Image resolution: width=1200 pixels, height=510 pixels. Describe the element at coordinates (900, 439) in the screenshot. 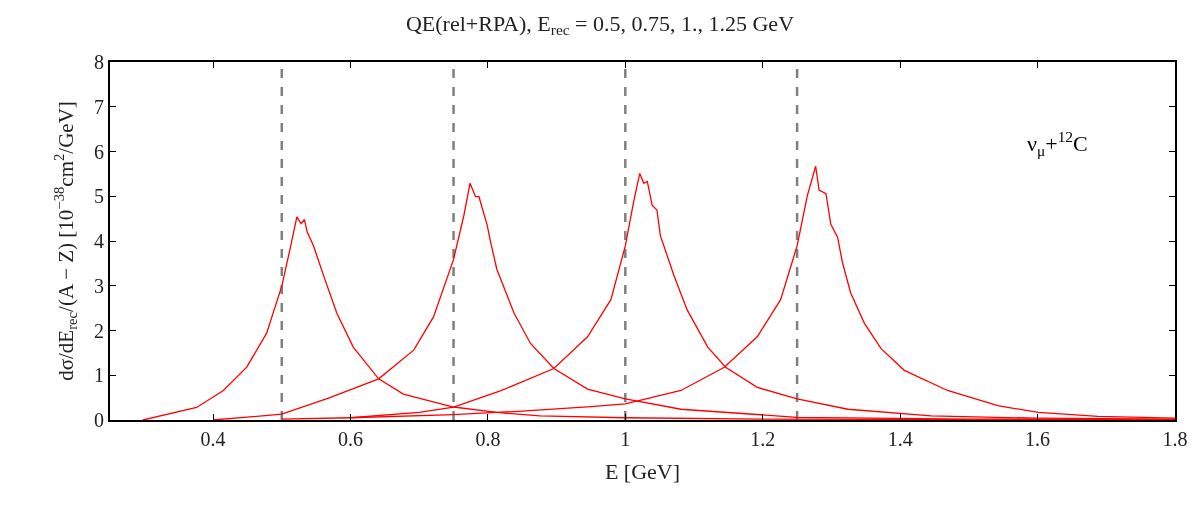

I see `x-tick-label: 1.4` at that location.